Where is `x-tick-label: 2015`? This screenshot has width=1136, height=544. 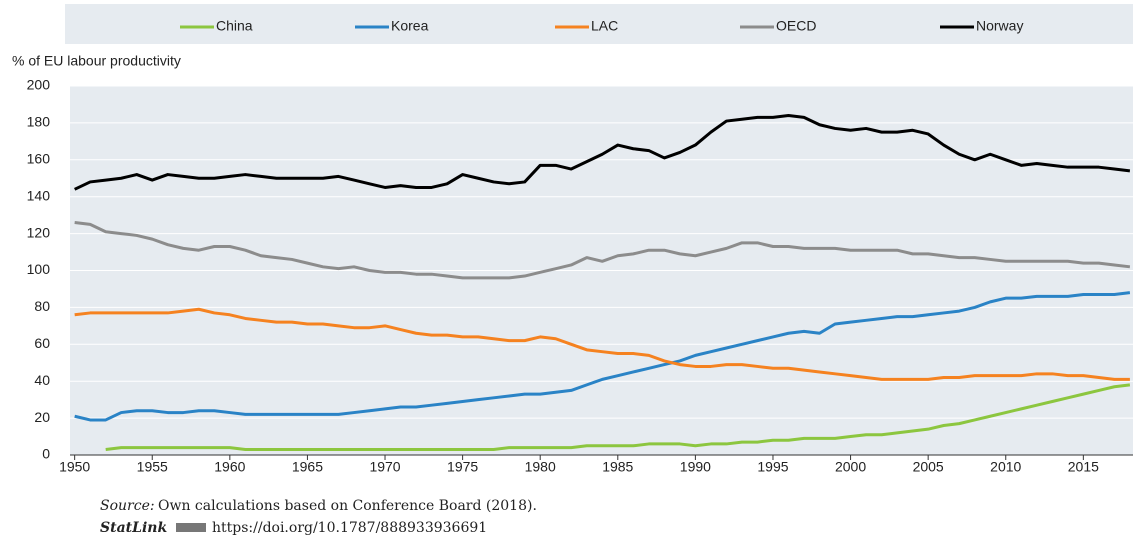 x-tick-label: 2015 is located at coordinates (1083, 467).